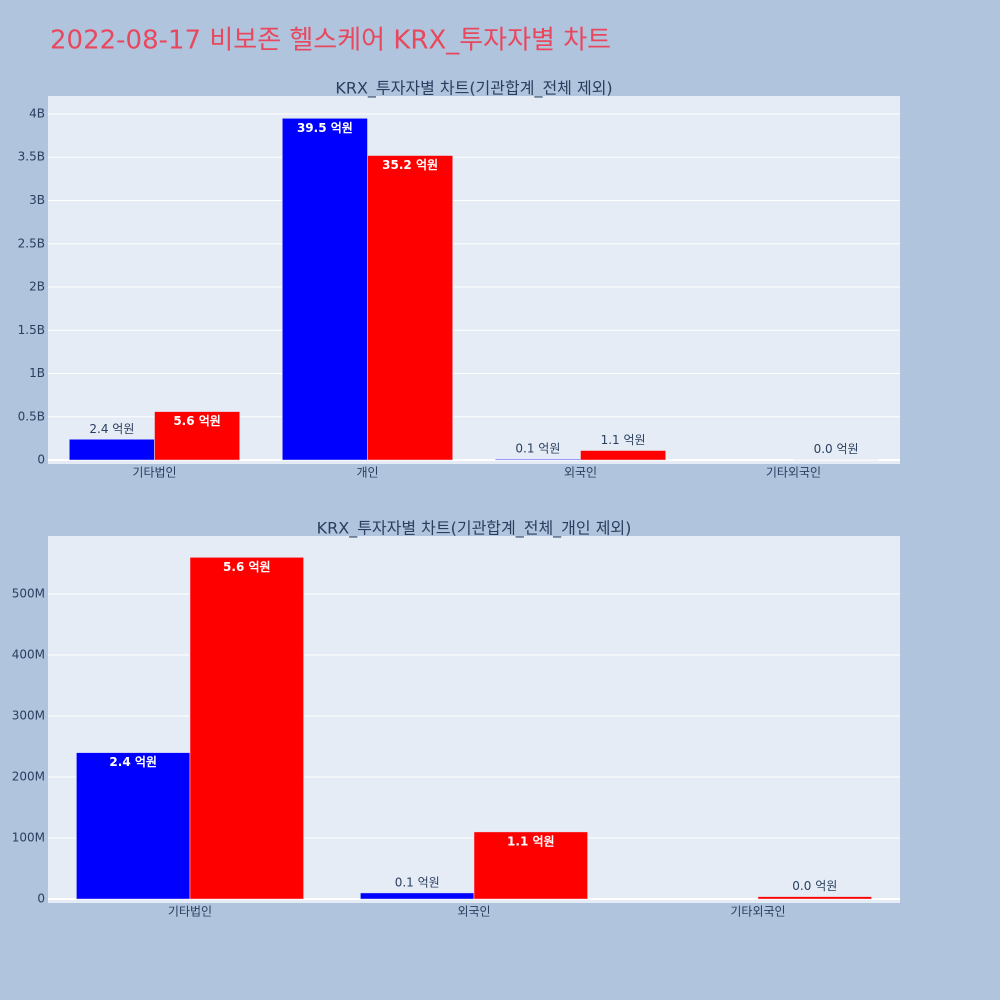 The image size is (1000, 1000). I want to click on y-tick-label: 4B, so click(37, 113).